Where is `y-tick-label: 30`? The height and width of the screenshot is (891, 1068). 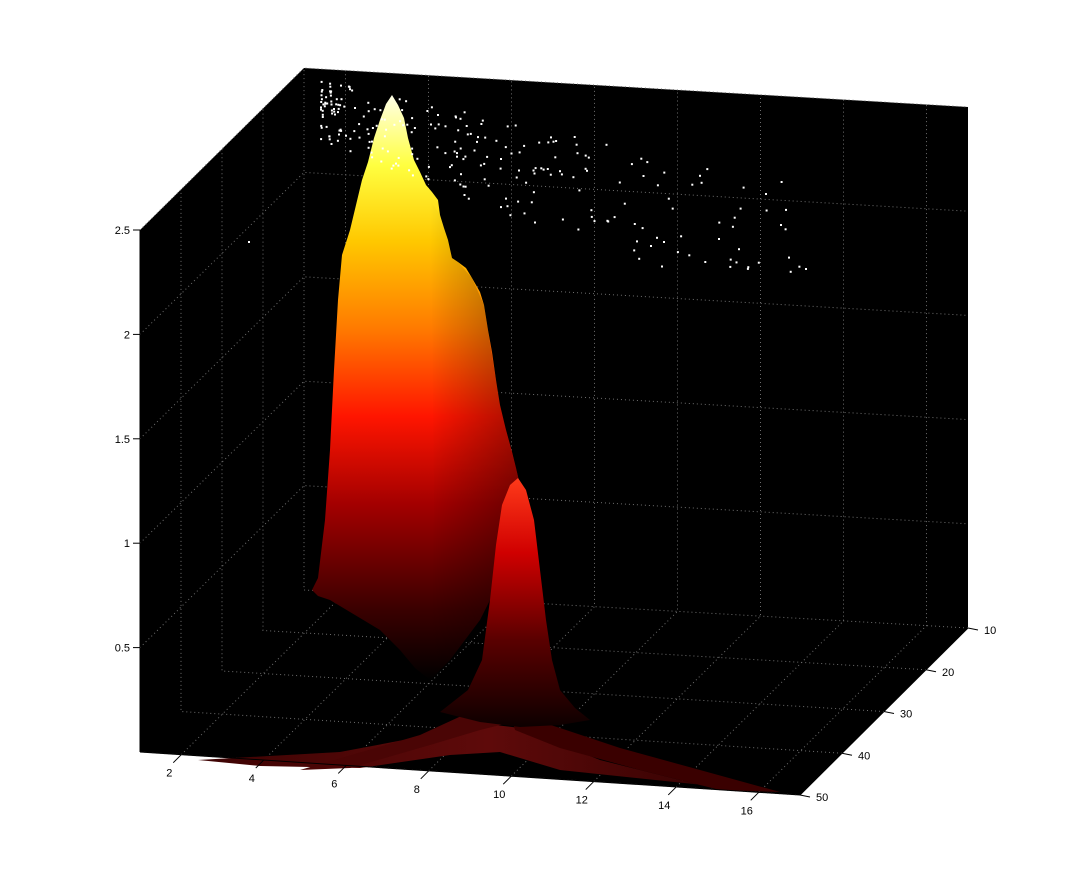 y-tick-label: 30 is located at coordinates (906, 715).